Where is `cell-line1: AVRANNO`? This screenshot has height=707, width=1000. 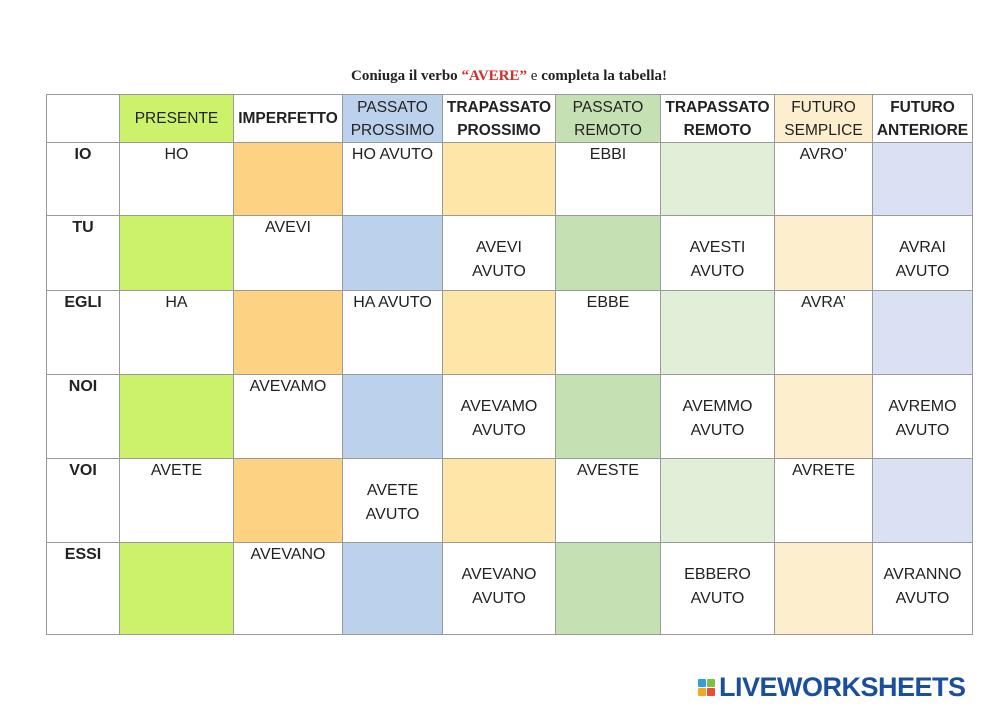 cell-line1: AVRANNO is located at coordinates (922, 574).